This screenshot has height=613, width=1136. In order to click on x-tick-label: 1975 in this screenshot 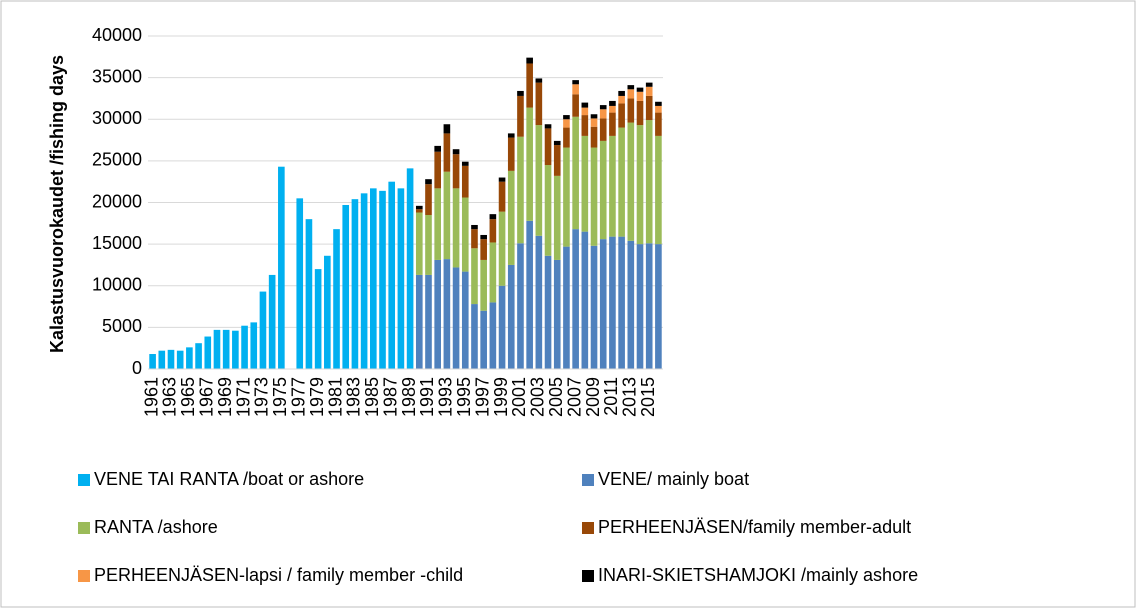, I will do `click(280, 397)`.